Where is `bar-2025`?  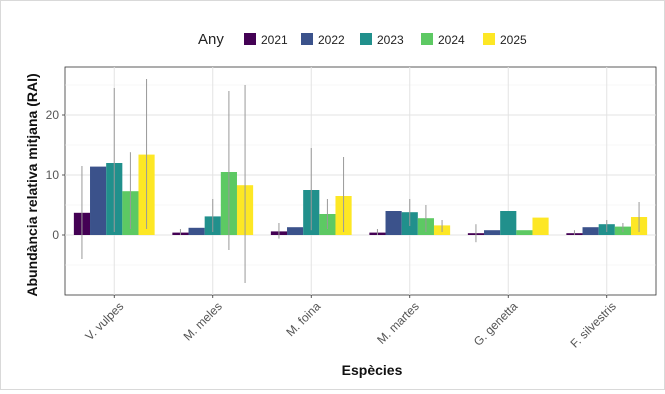
bar-2025 is located at coordinates (540, 226).